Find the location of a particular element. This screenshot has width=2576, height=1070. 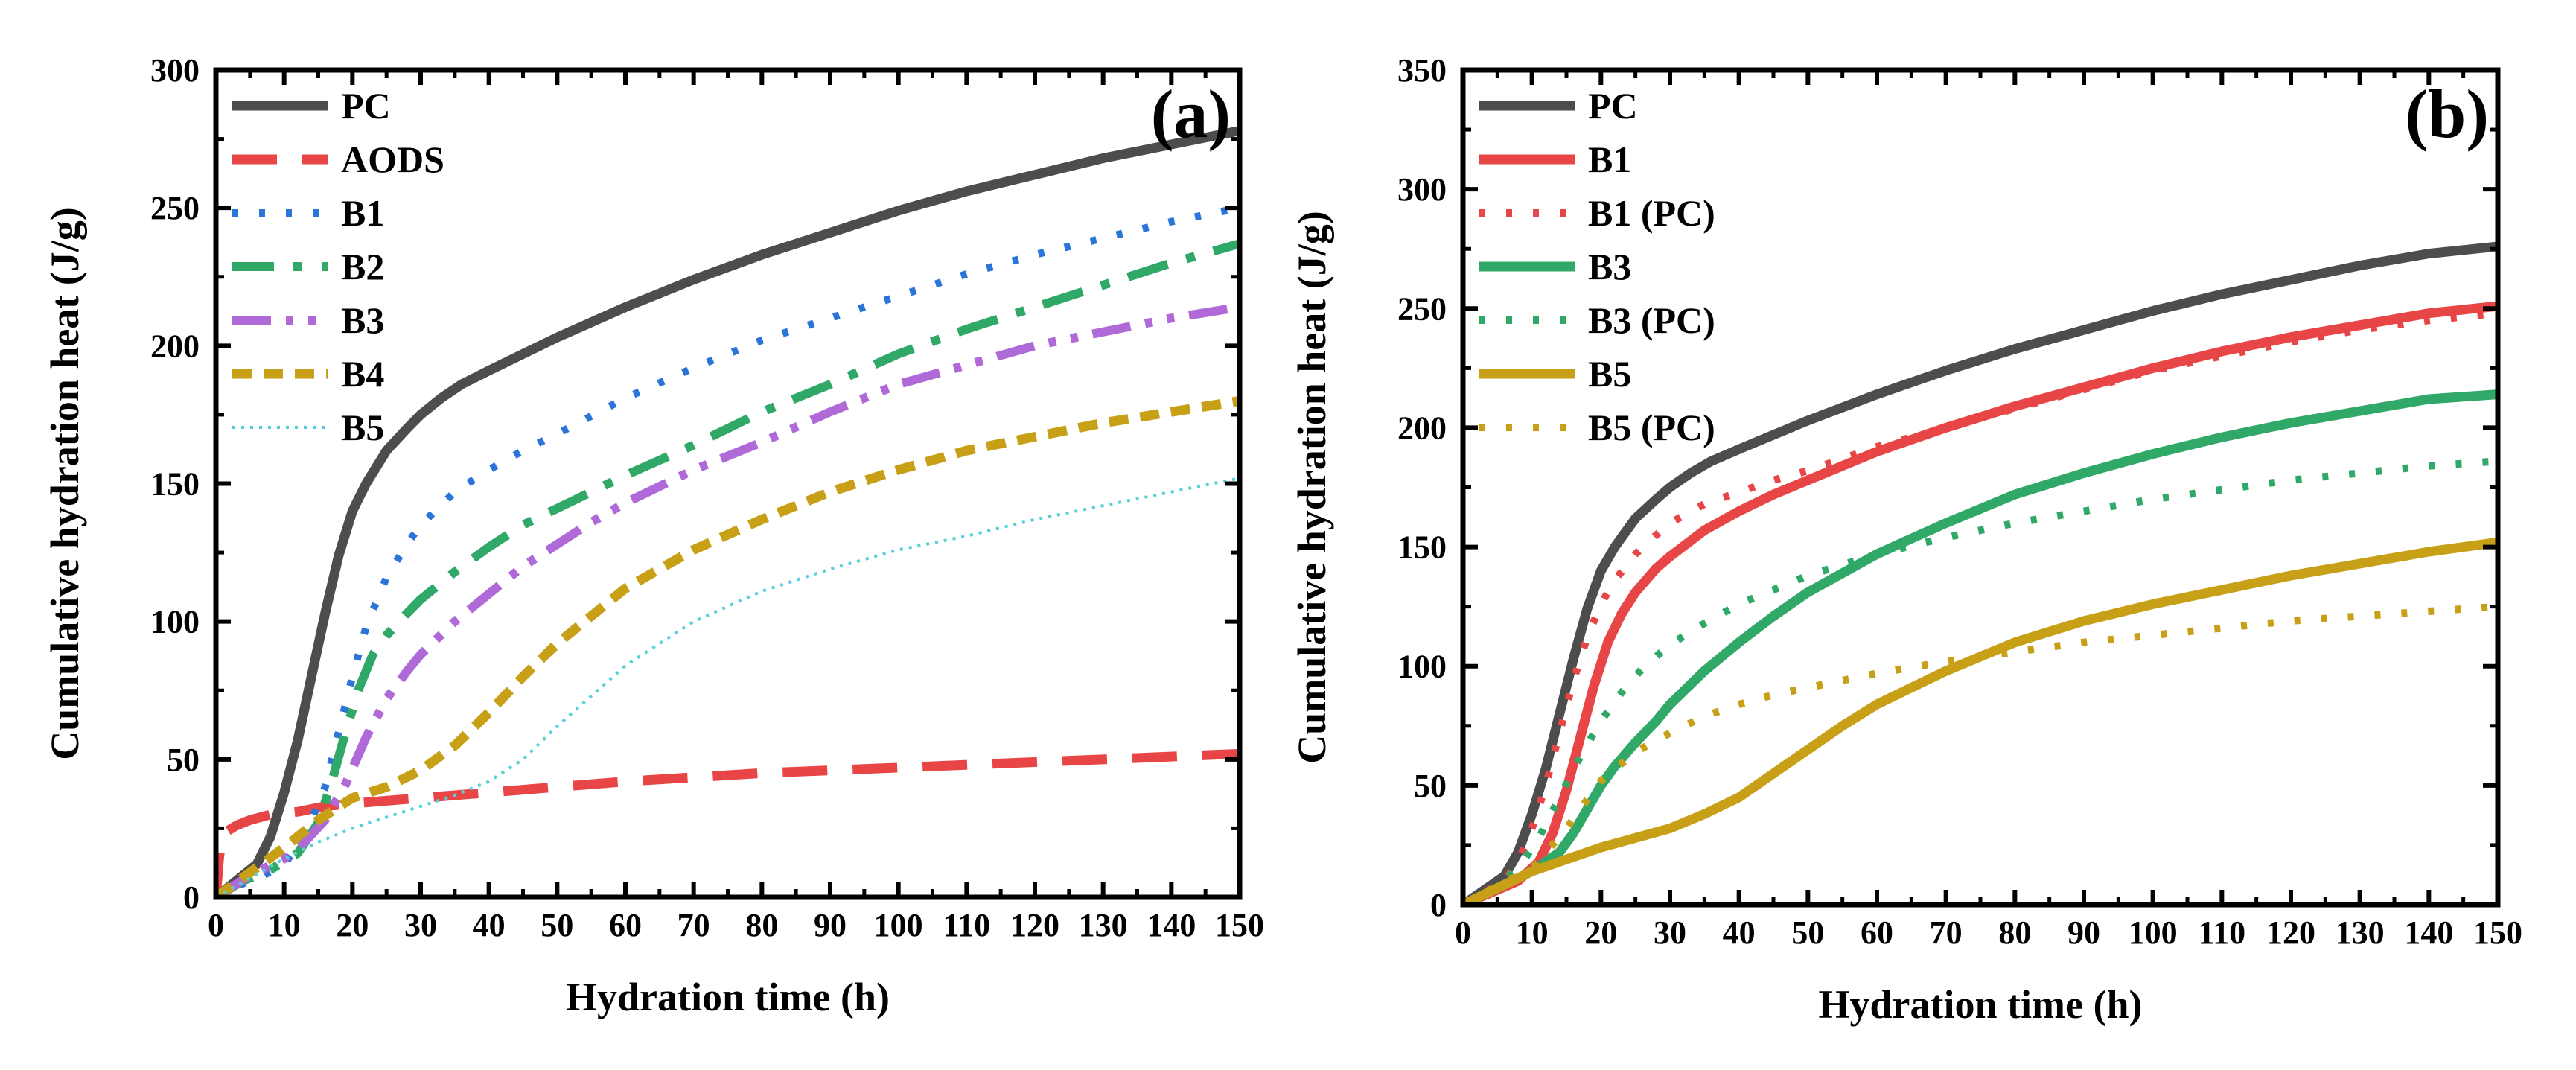

series-line-aods is located at coordinates (728, 822).